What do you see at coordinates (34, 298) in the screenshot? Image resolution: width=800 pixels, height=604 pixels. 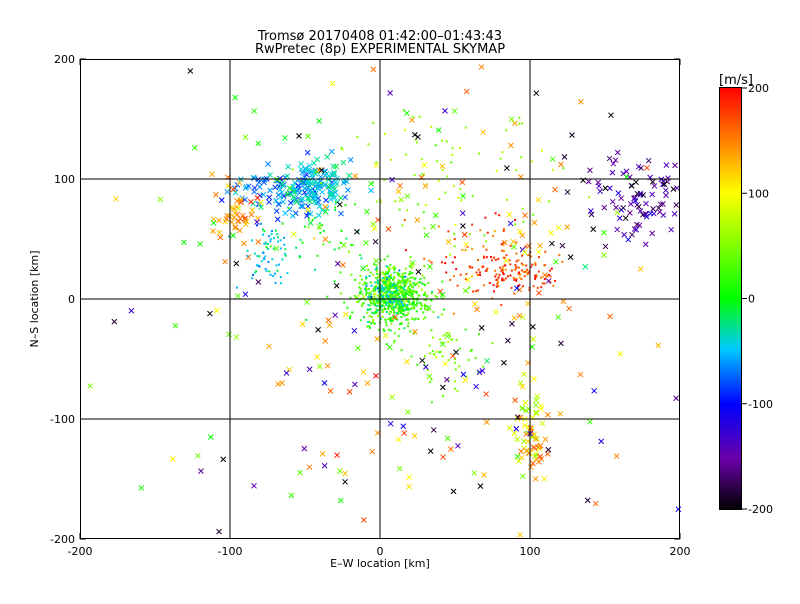 I see `y-axis-label: N–S location [km]` at bounding box center [34, 298].